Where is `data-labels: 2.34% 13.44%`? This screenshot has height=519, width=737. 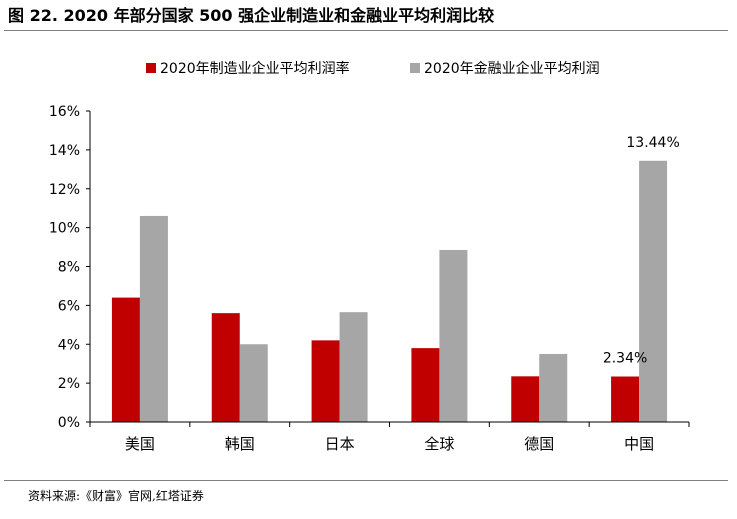
data-labels: 2.34% 13.44% is located at coordinates (641, 251).